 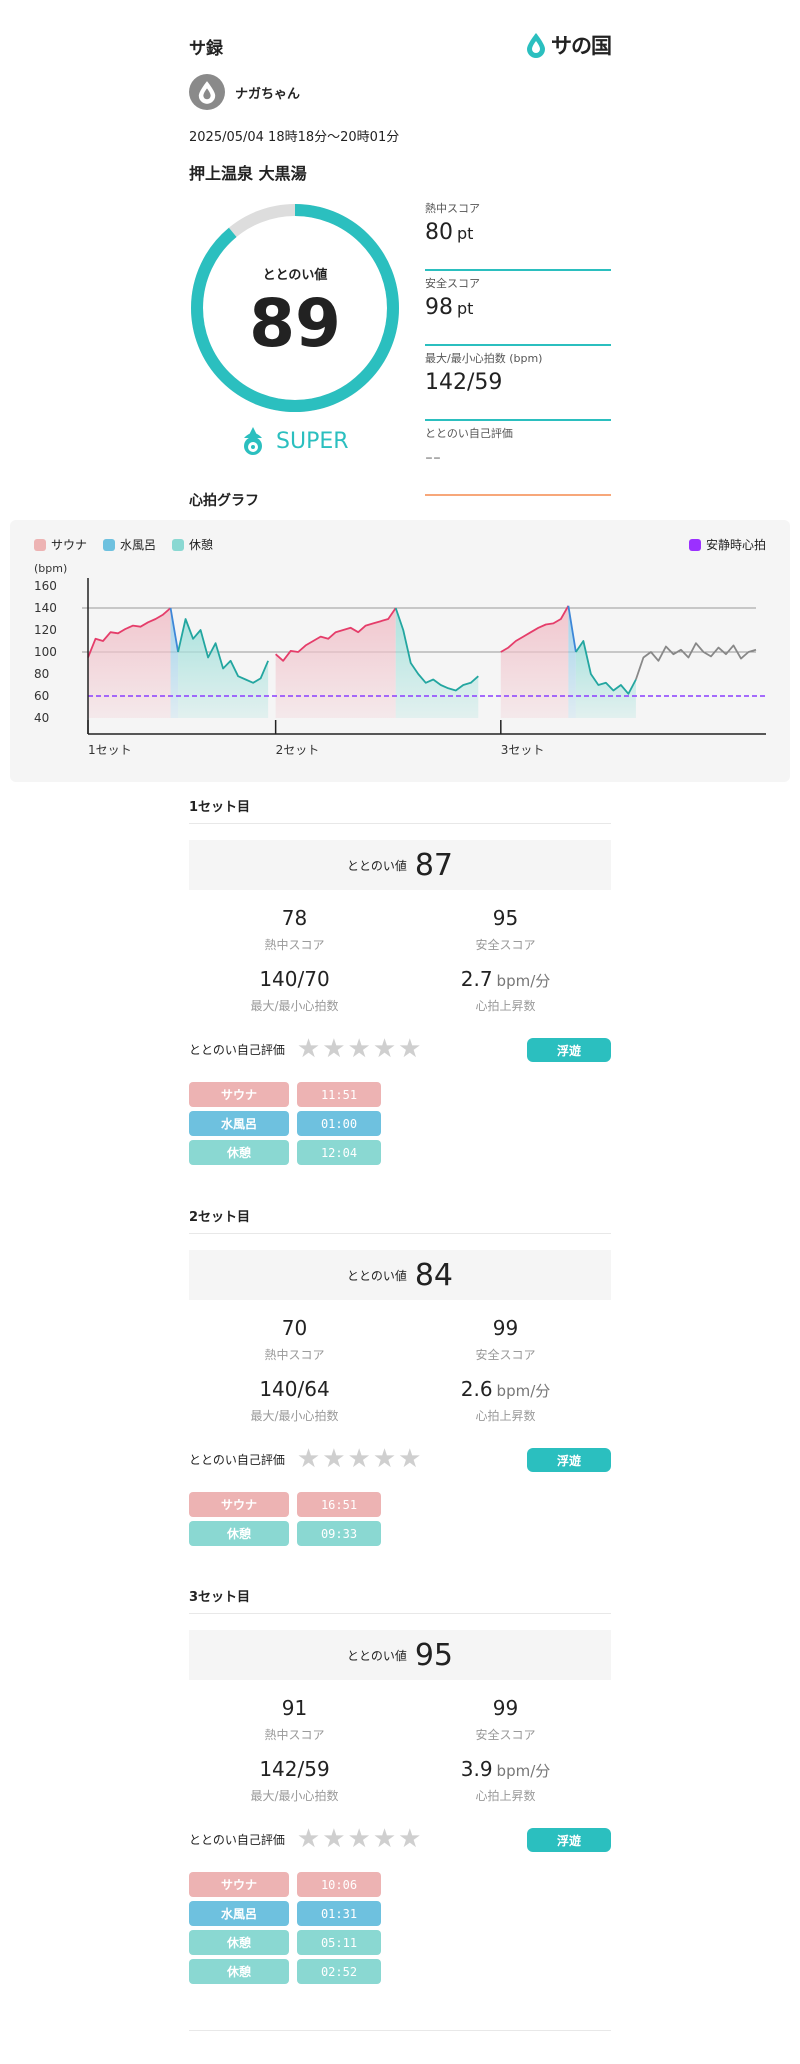 What do you see at coordinates (294, 1416) in the screenshot?
I see `metric-label: 最大/最小心拍数` at bounding box center [294, 1416].